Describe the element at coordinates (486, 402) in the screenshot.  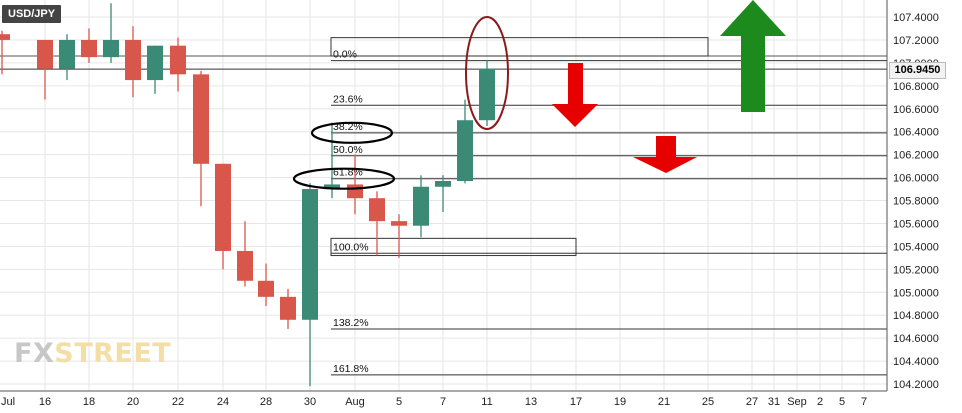
I see `x-tick-label: 11` at that location.